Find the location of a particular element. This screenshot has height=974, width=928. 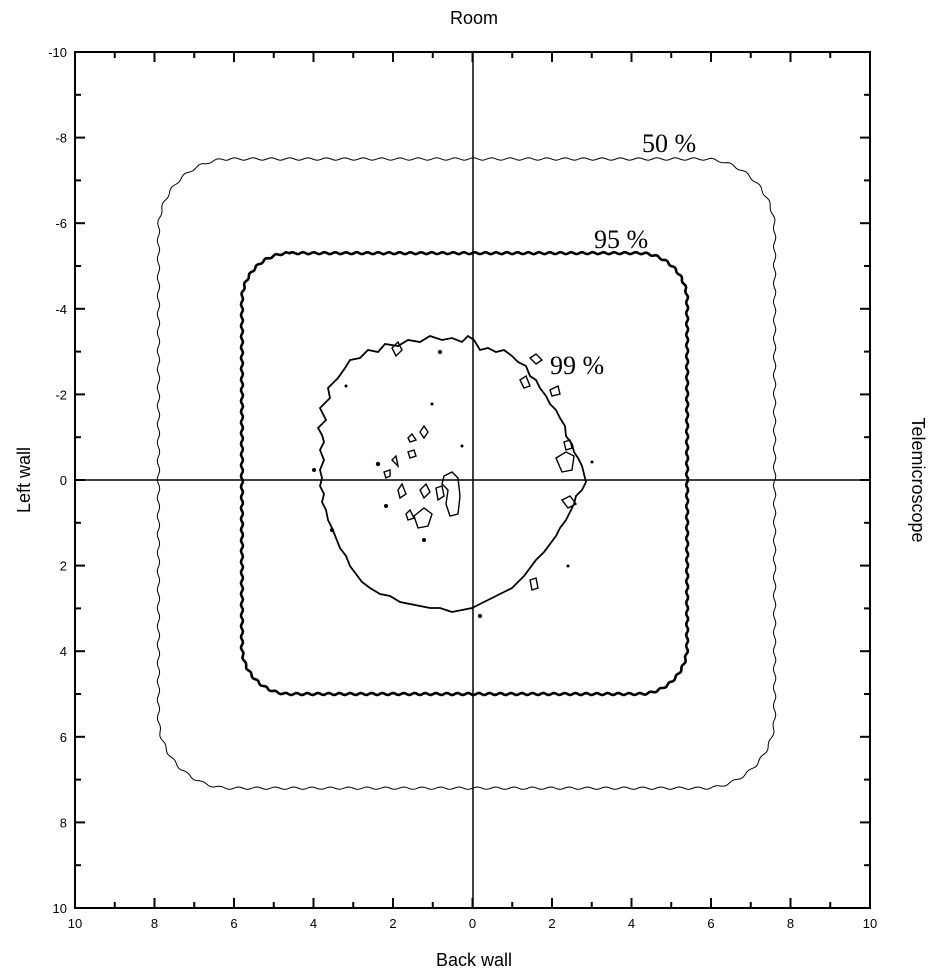

contour-99-dots is located at coordinates (453, 484).